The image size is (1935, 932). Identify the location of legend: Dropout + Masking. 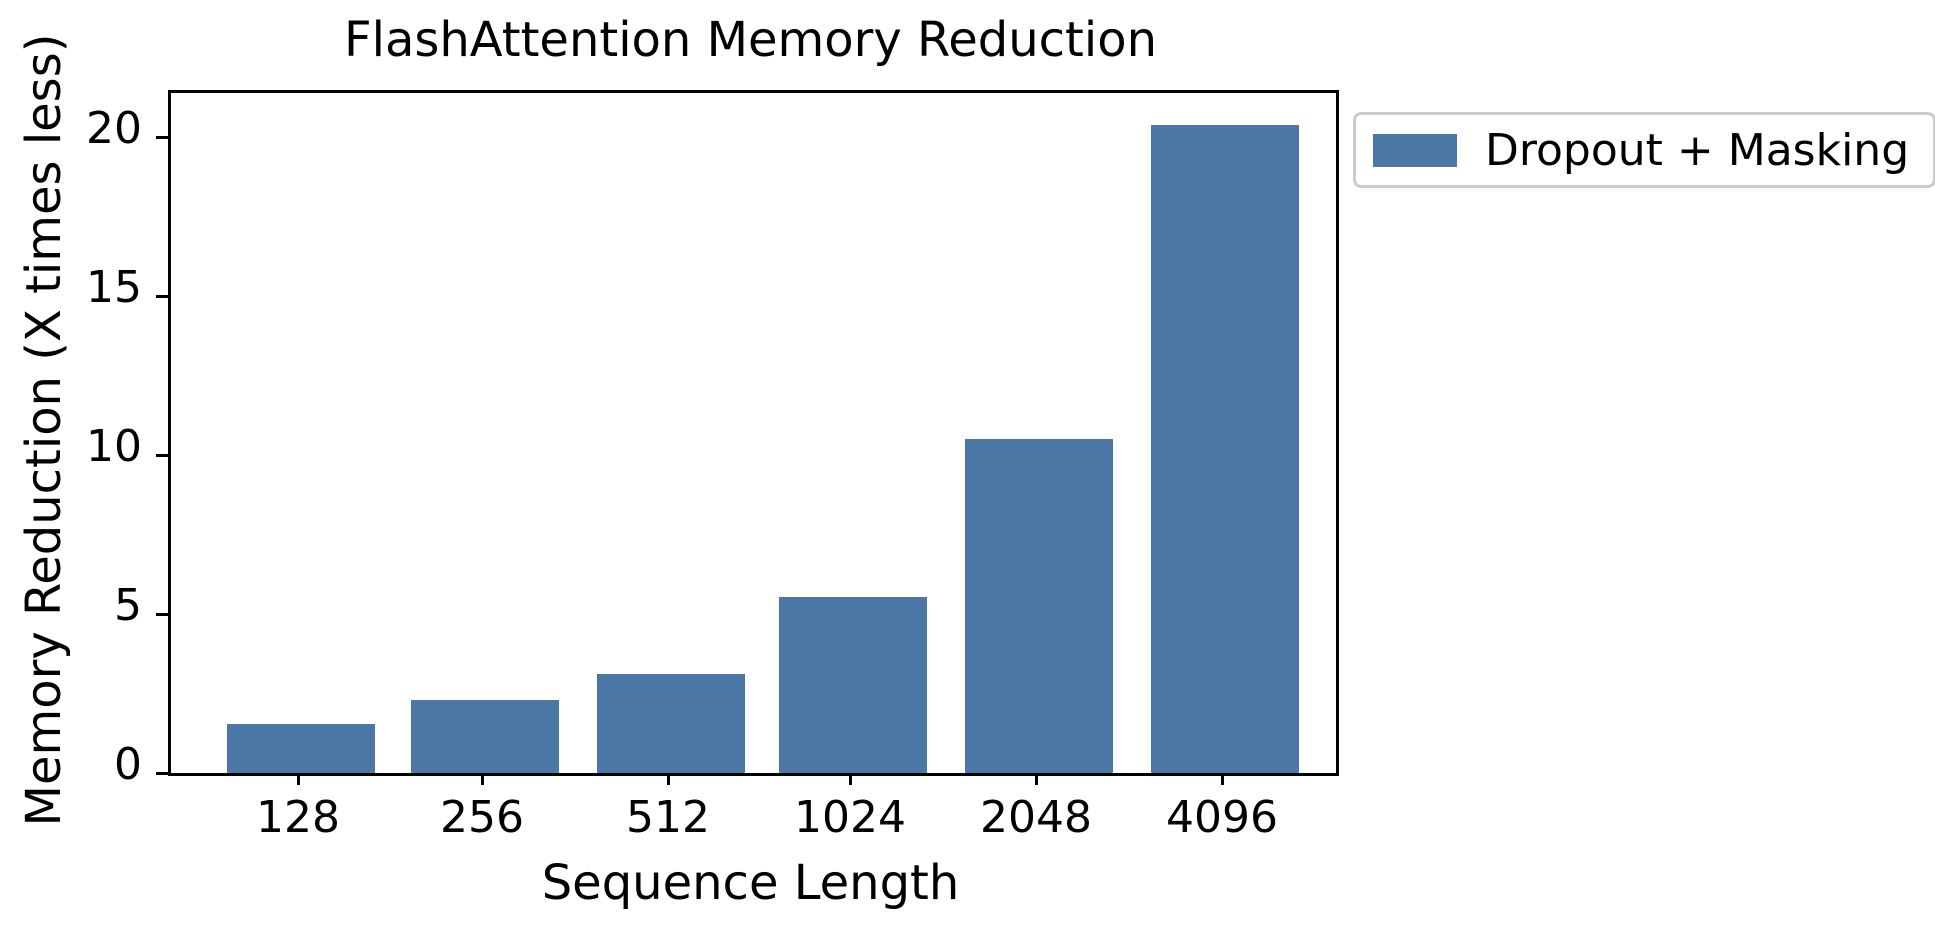
(1644, 150).